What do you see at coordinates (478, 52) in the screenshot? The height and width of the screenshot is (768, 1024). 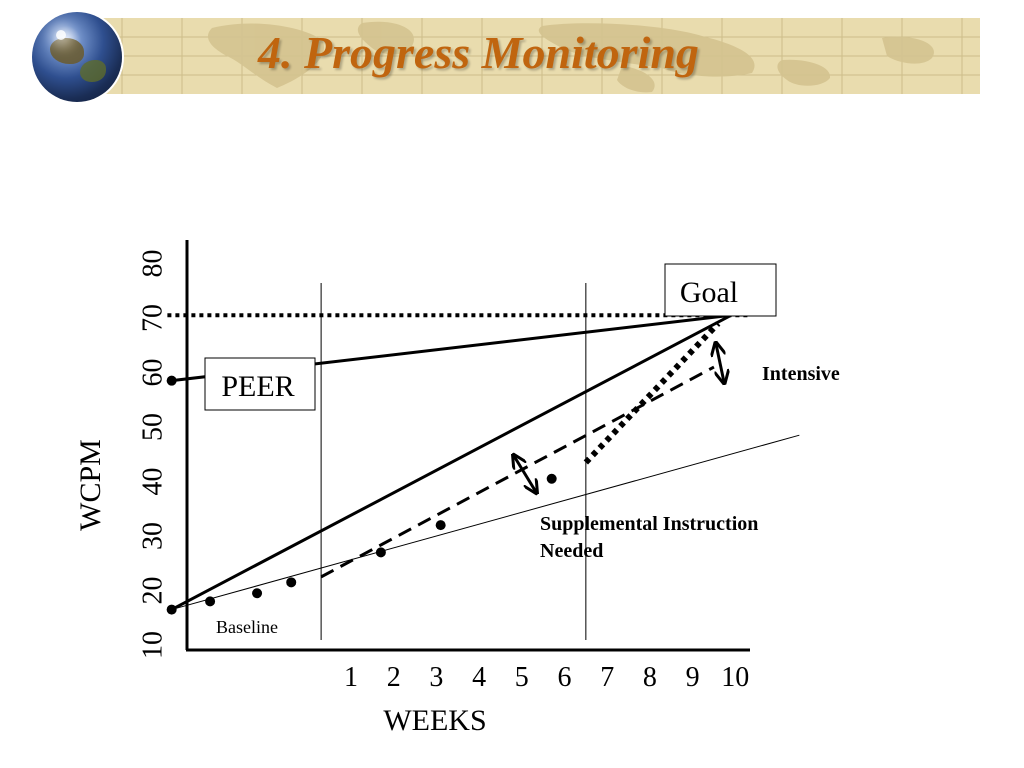 I see `slide-title: 4. Progress Monitoring` at bounding box center [478, 52].